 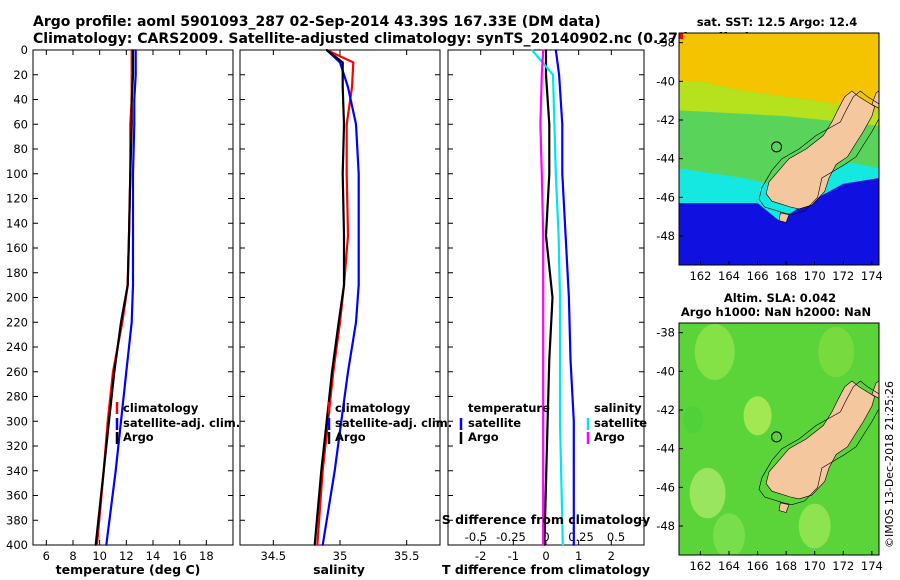 What do you see at coordinates (480, 556) in the screenshot?
I see `x-tick-label: -2` at bounding box center [480, 556].